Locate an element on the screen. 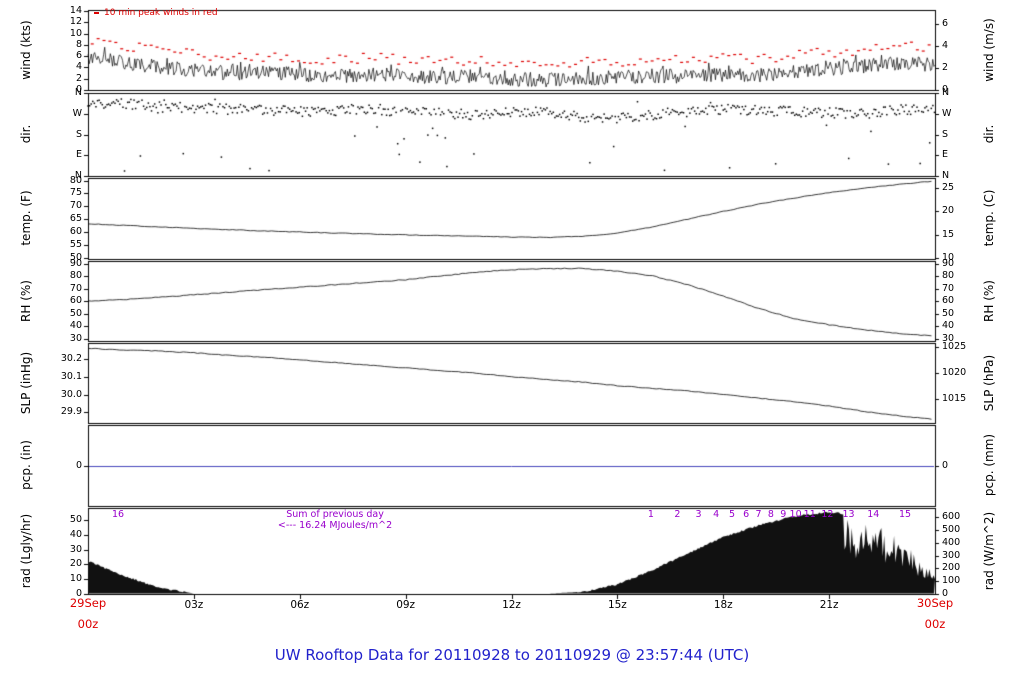 Image resolution: width=1024 pixels, height=700 pixels. y-tick-label-right: W is located at coordinates (947, 113).